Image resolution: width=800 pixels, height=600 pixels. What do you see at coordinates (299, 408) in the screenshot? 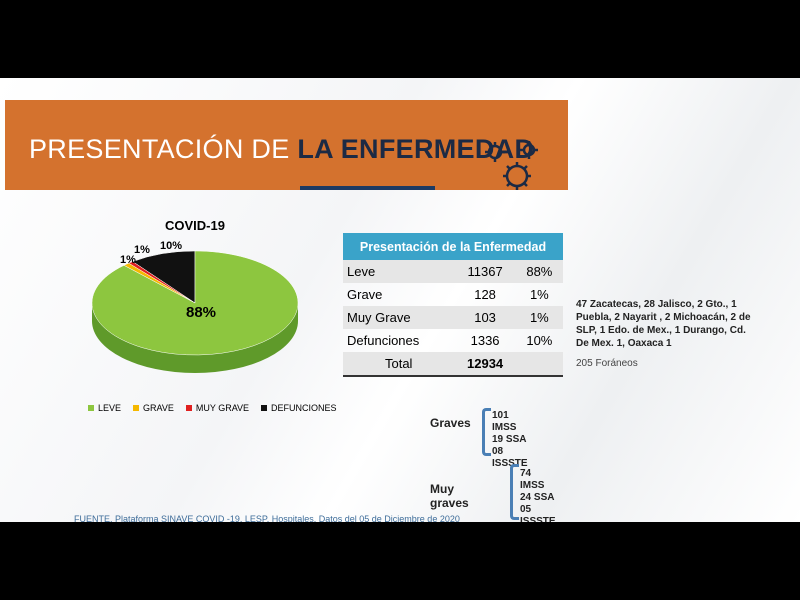
I see `legend-item-defunciones: DEFUNCIONES` at bounding box center [299, 408].